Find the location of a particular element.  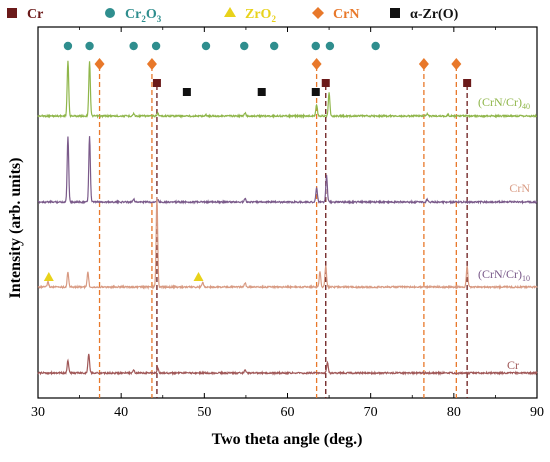

legend-label-1: Cr2O3 is located at coordinates (143, 15).